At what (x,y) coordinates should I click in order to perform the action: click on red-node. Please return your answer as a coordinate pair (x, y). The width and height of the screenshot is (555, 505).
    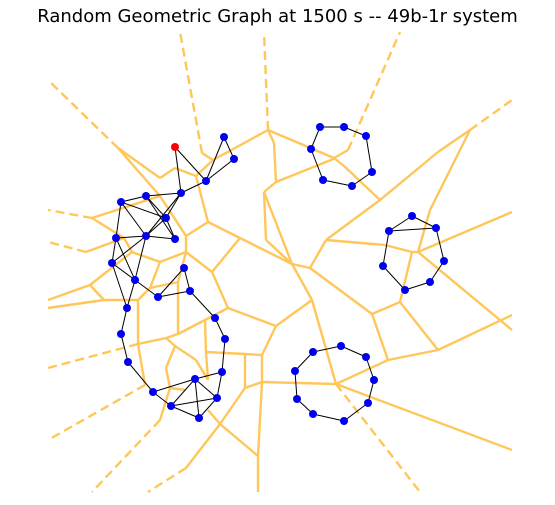
    Looking at the image, I should click on (175, 147).